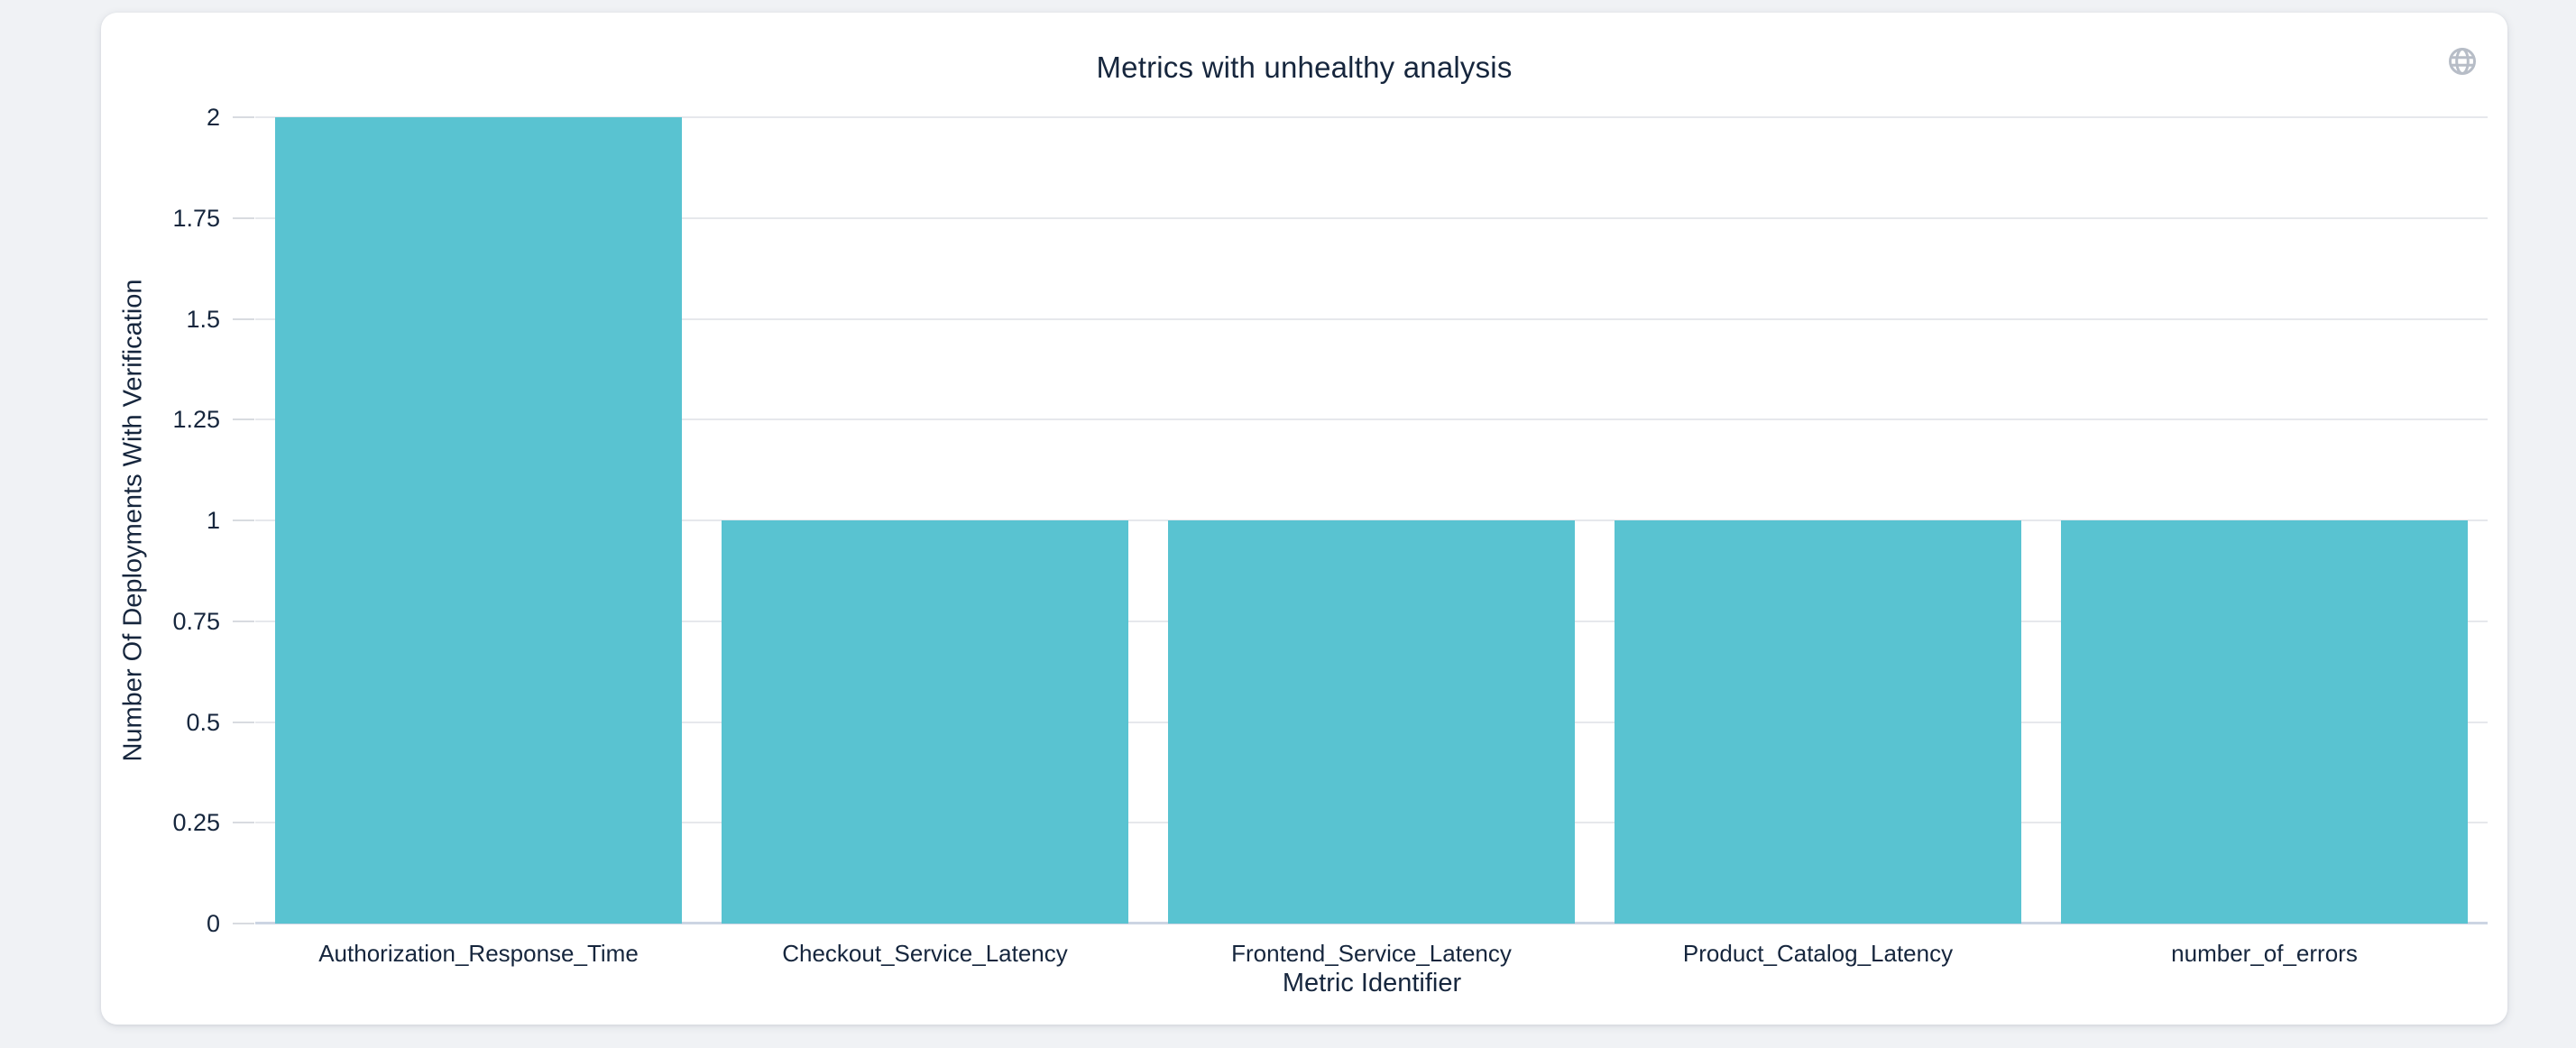 This screenshot has height=1048, width=2576. Describe the element at coordinates (203, 319) in the screenshot. I see `y-tick-label: 1.5` at that location.